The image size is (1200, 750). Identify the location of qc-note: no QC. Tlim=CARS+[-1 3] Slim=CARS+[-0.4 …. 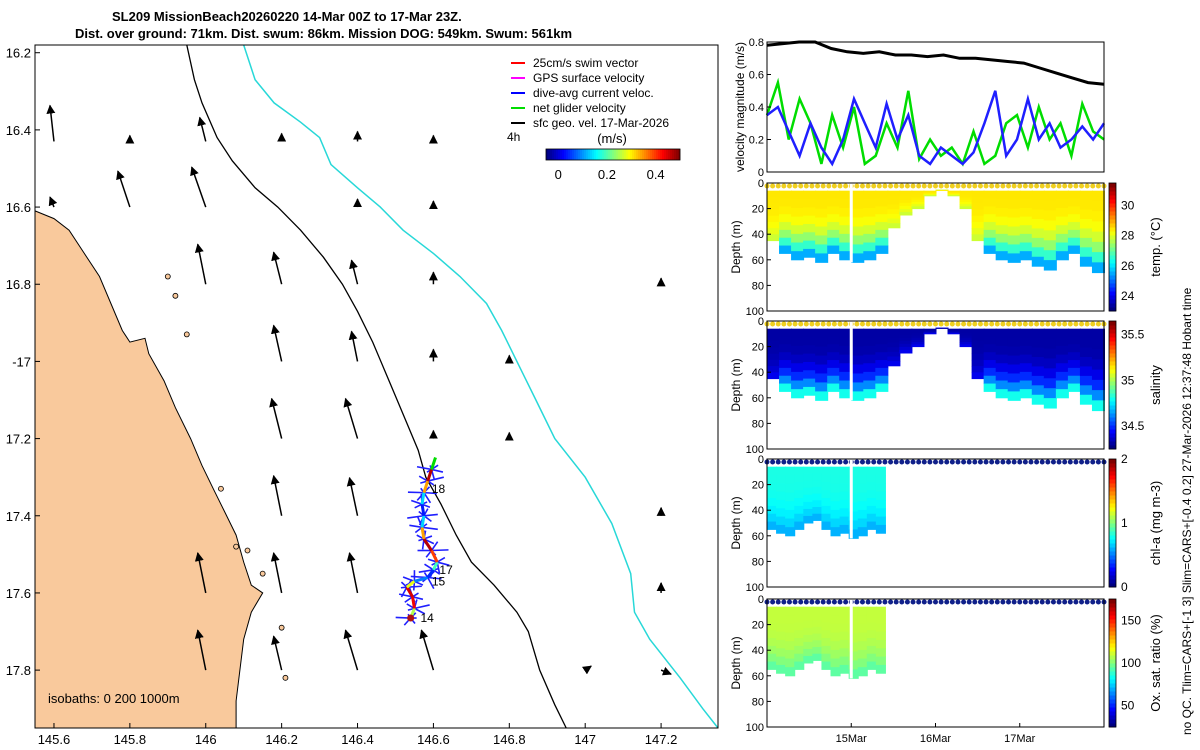
(1187, 511).